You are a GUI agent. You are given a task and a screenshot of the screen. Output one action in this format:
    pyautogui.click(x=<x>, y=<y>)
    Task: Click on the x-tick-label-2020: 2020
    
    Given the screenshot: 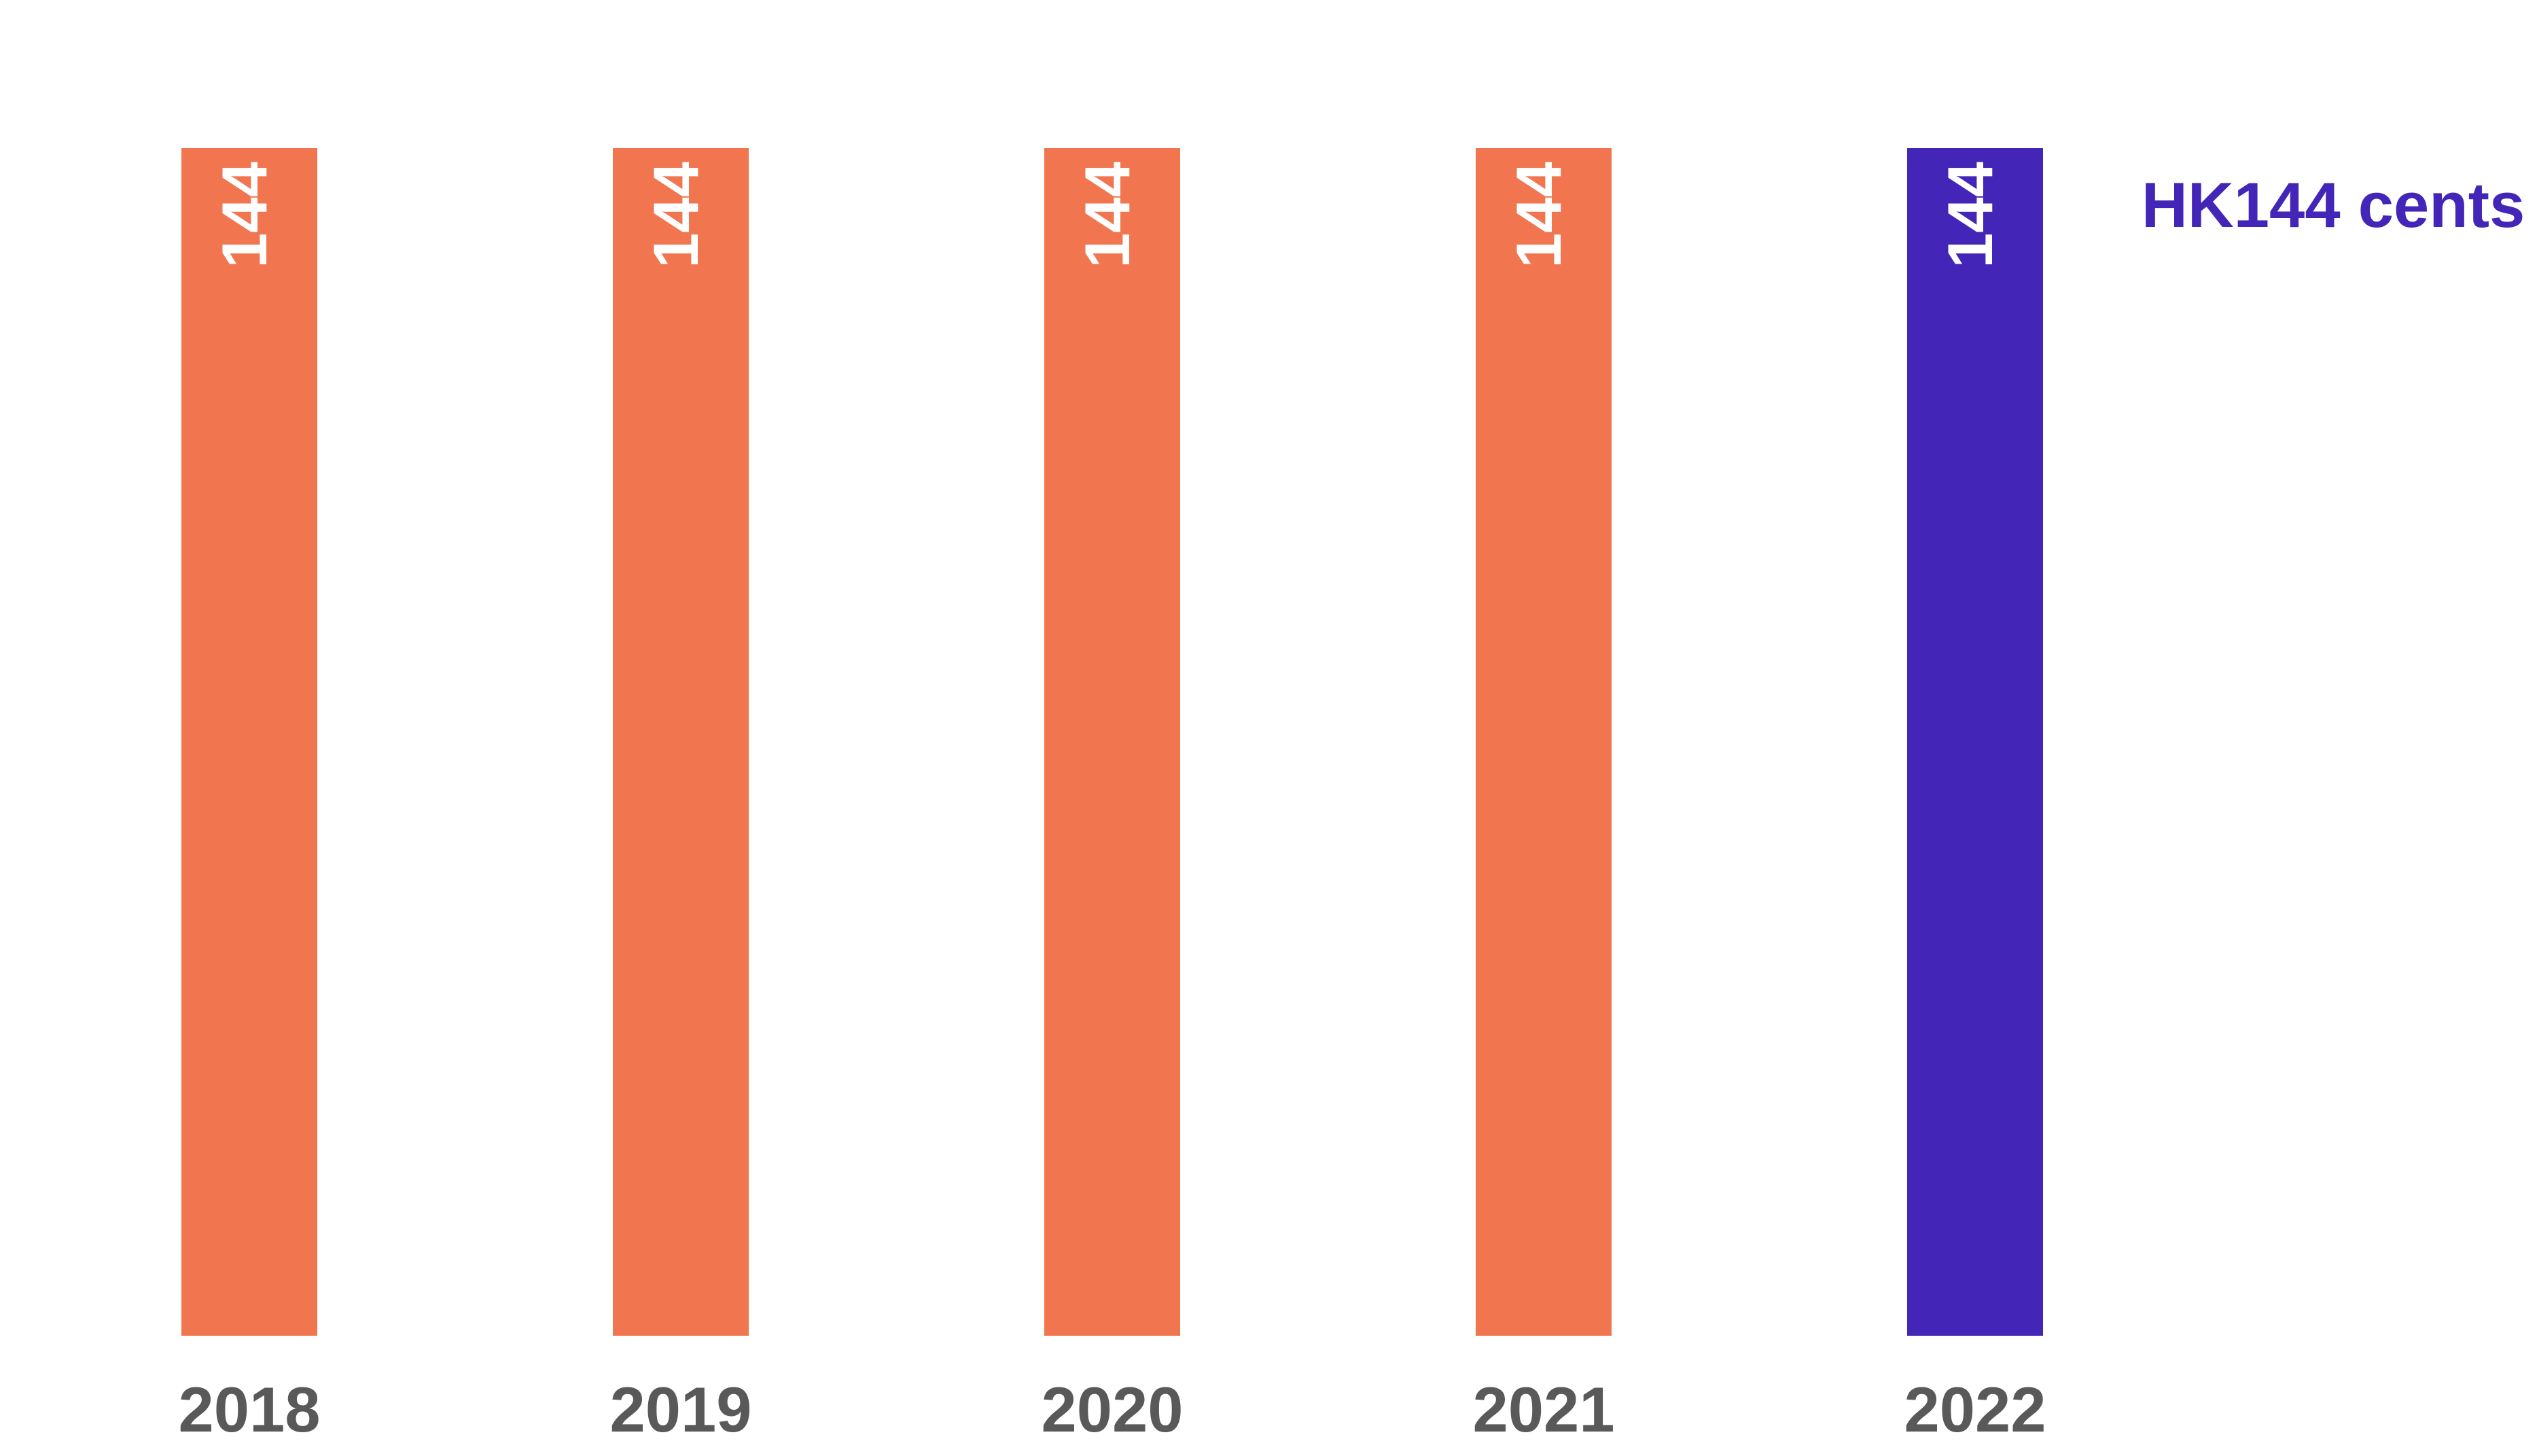 What is the action you would take?
    pyautogui.click(x=1112, y=1409)
    